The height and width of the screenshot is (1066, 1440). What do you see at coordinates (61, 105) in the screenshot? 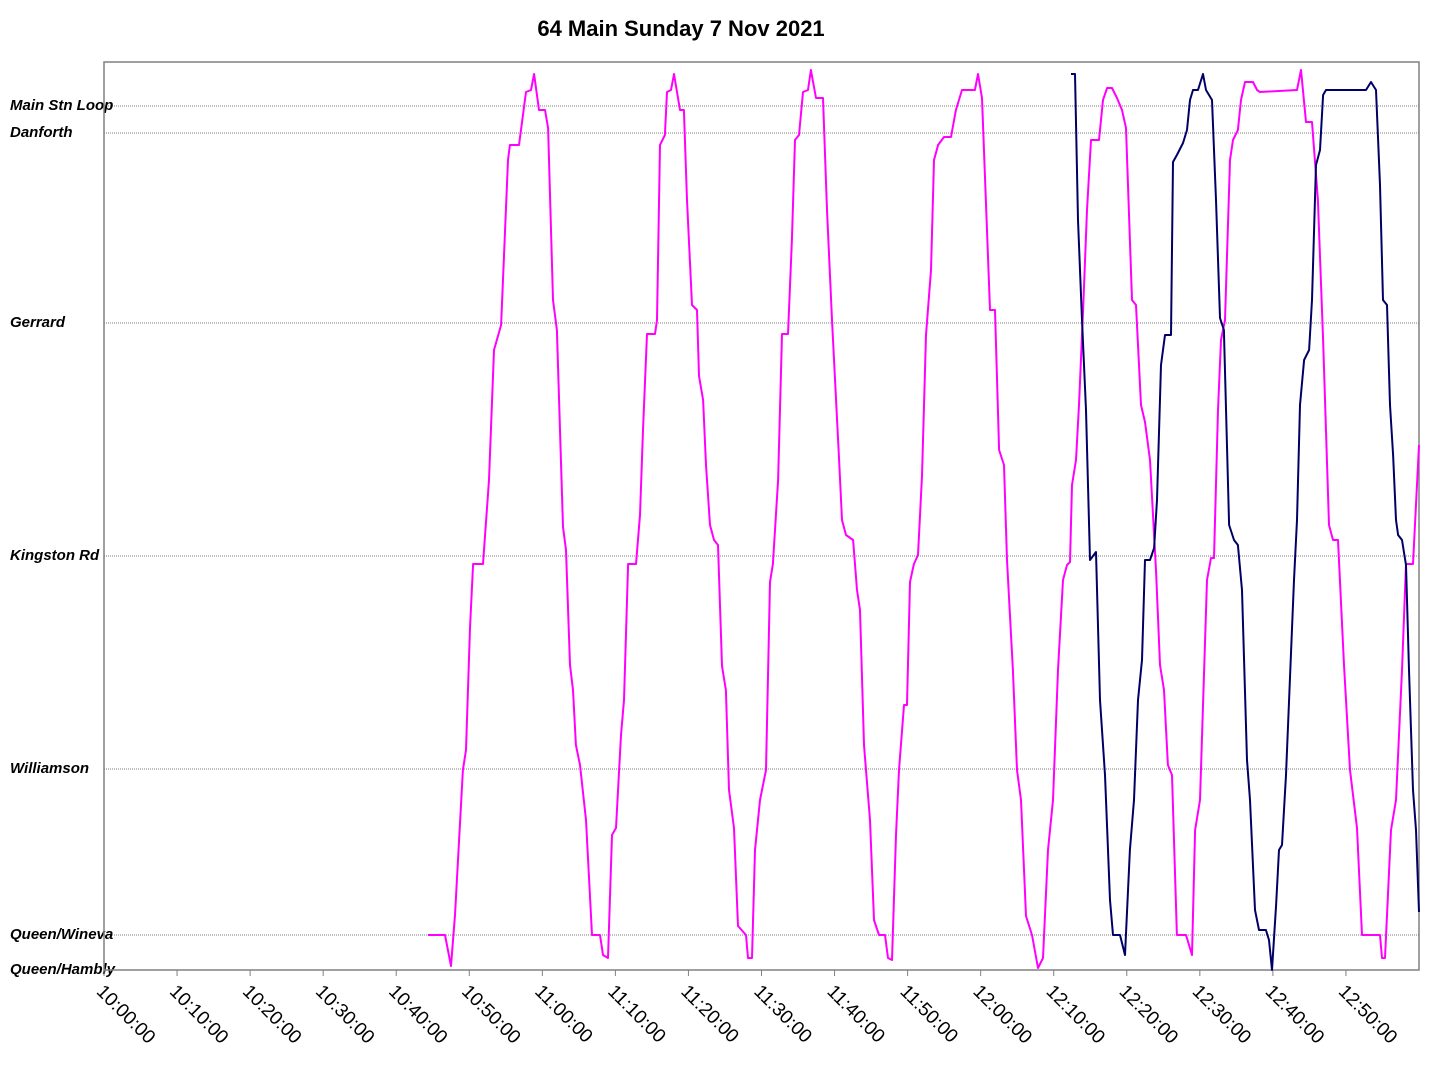
I see `y-tick-label: Main Stn Loop` at bounding box center [61, 105].